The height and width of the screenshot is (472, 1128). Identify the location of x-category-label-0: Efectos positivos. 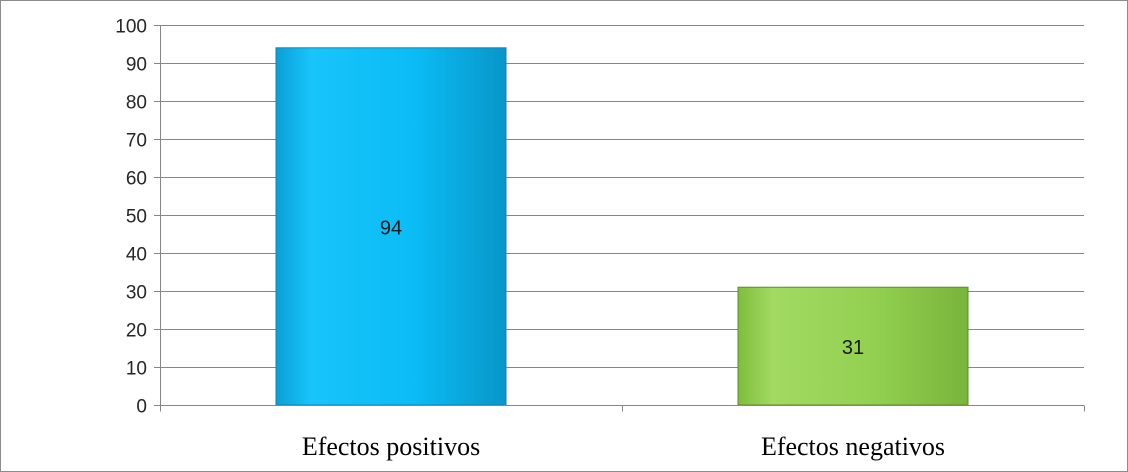
(391, 446).